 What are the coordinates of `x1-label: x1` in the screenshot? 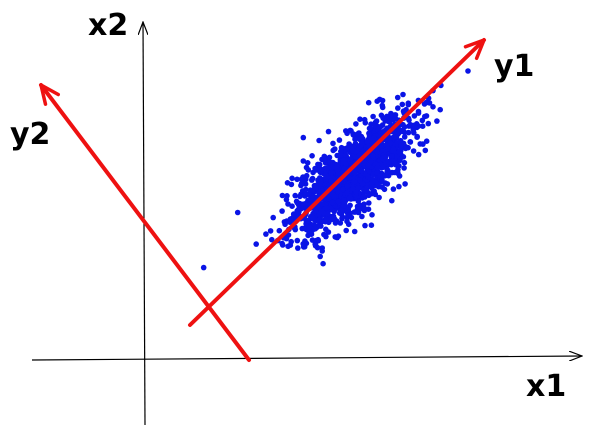 It's located at (546, 386).